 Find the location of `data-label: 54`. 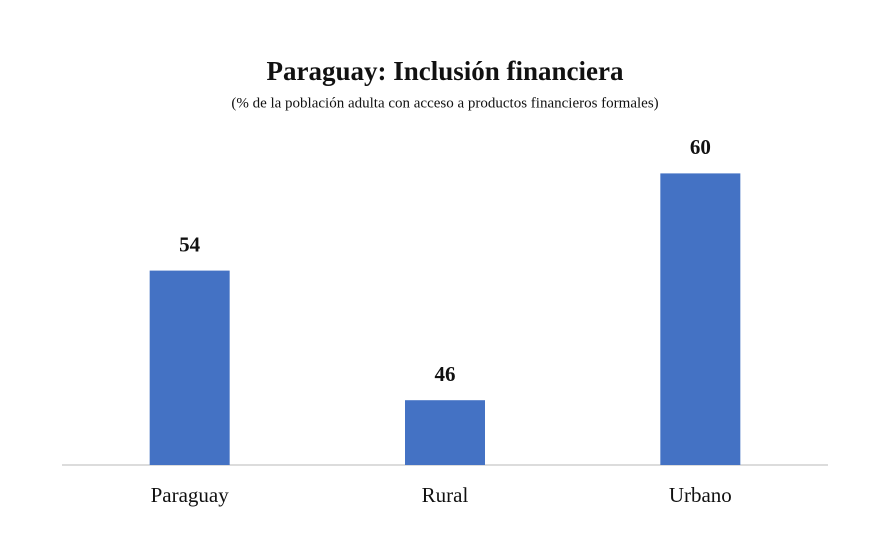

data-label: 54 is located at coordinates (190, 244).